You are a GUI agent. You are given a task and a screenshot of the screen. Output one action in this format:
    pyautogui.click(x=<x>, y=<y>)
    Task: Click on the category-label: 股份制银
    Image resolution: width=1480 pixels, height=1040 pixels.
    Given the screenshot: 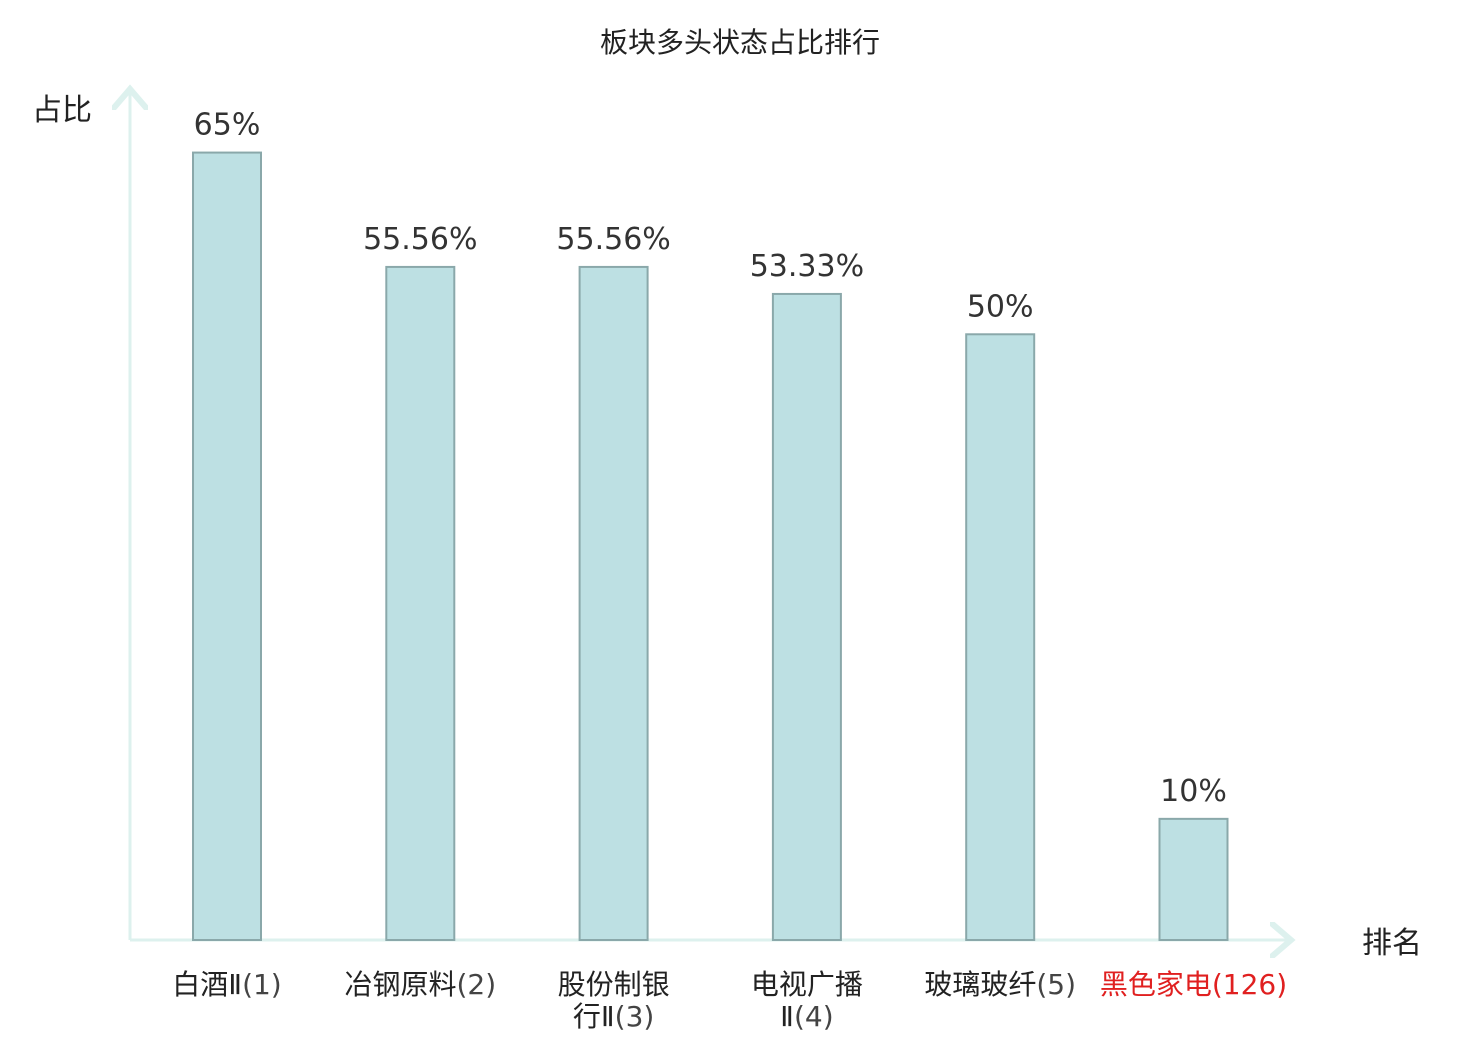 What is the action you would take?
    pyautogui.click(x=614, y=984)
    